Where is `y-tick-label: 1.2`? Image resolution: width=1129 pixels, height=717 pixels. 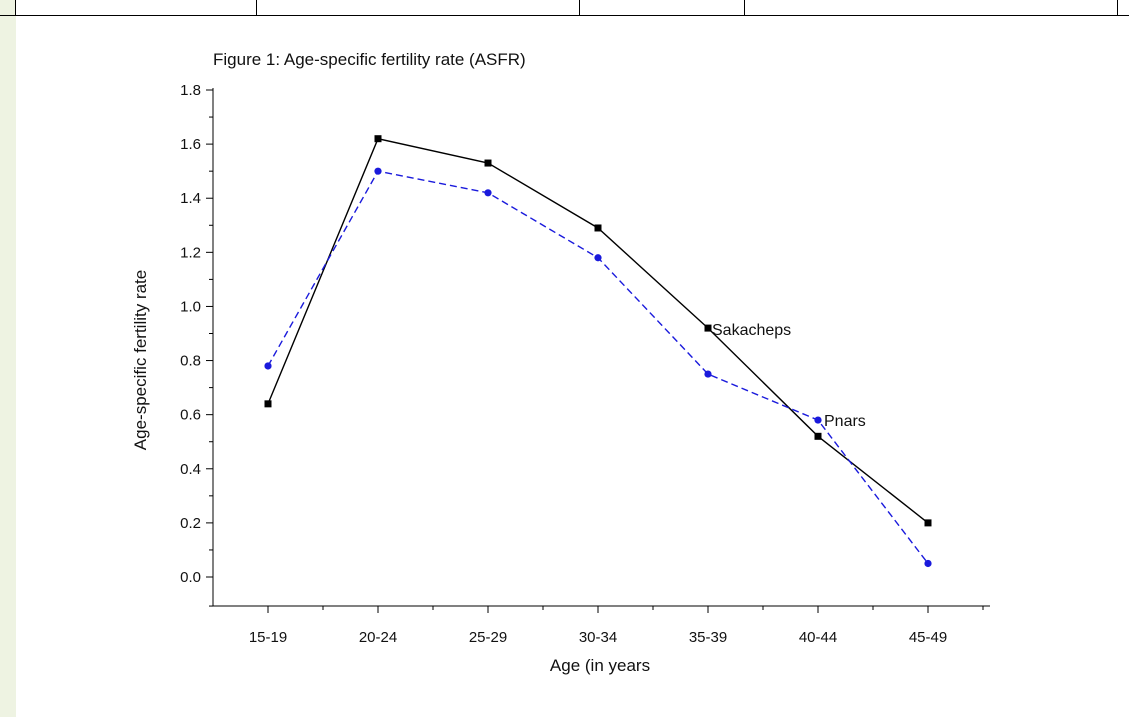 y-tick-label: 1.2 is located at coordinates (190, 252).